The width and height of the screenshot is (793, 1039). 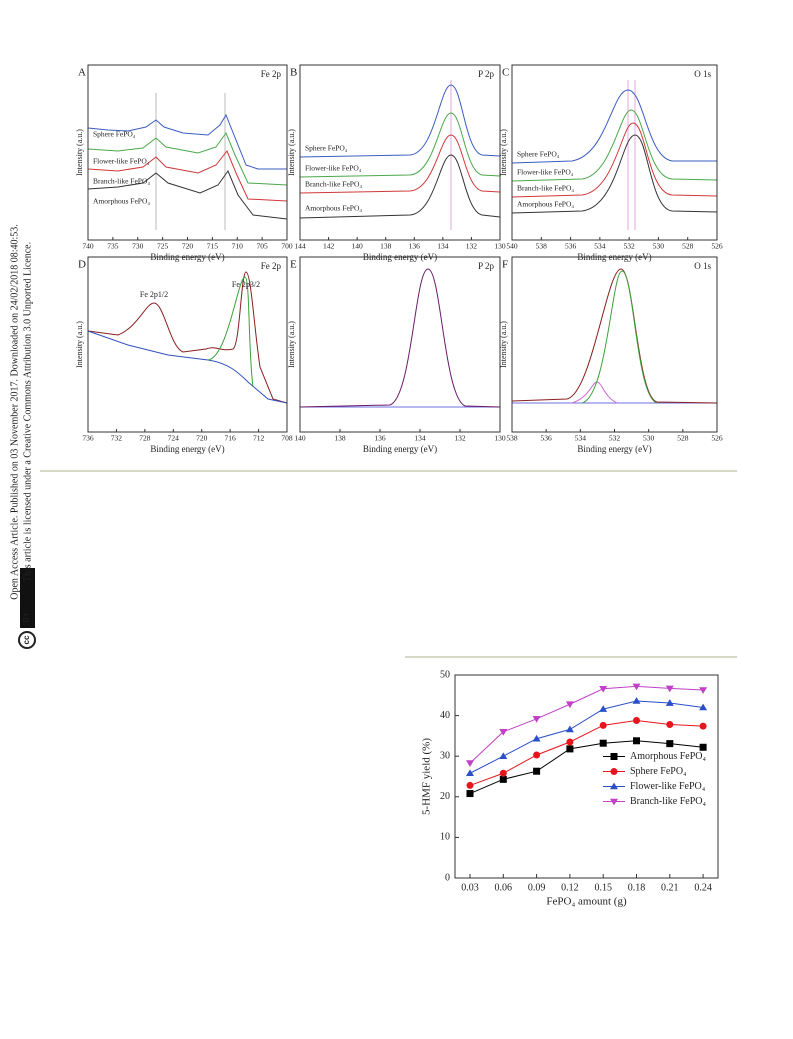 What do you see at coordinates (614, 155) in the screenshot?
I see `spectra-c` at bounding box center [614, 155].